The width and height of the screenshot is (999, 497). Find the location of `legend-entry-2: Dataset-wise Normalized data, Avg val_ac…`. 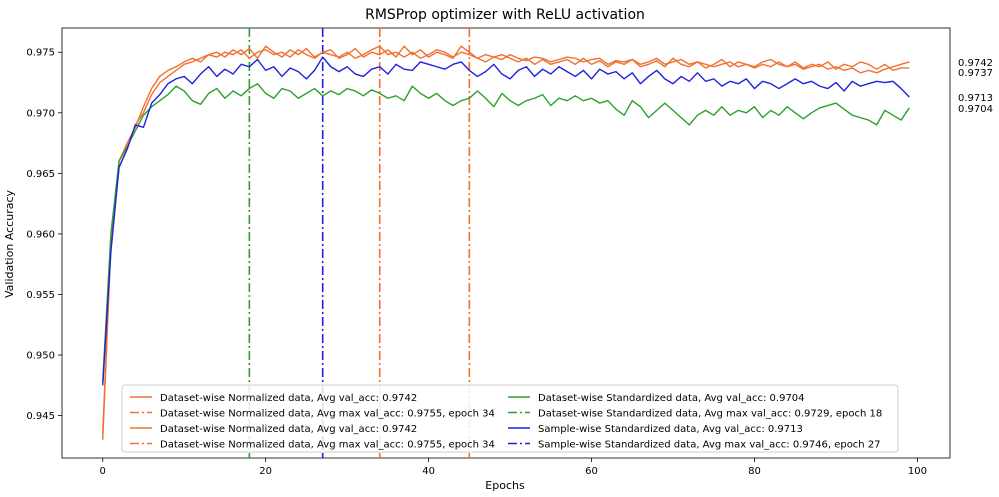

legend-entry-2: Dataset-wise Normalized data, Avg val_ac… is located at coordinates (288, 429).